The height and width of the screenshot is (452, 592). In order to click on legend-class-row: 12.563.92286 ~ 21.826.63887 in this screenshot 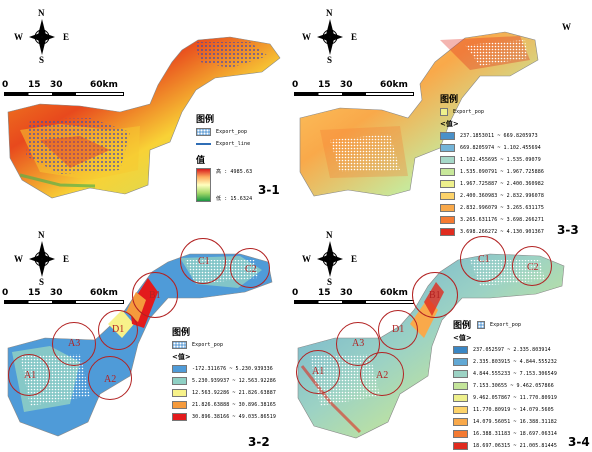, I will do `click(229, 392)`.